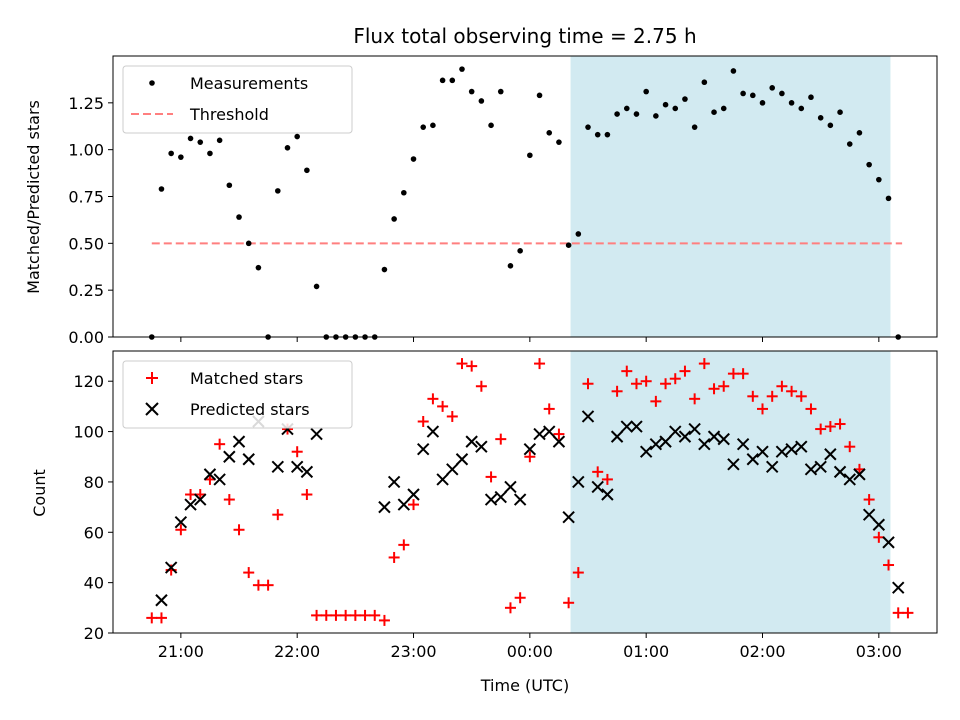 Image resolution: width=960 pixels, height=720 pixels. I want to click on legend-measurements-label: Measurements, so click(249, 83).